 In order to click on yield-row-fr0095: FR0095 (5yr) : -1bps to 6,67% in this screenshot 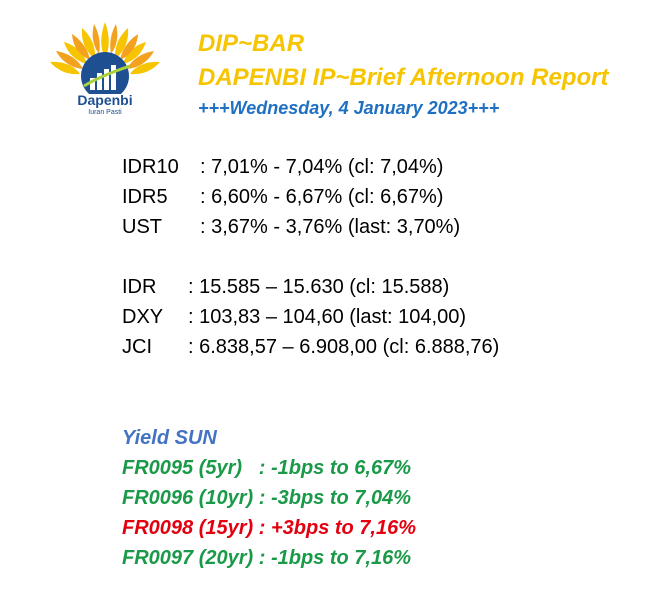, I will do `click(266, 468)`.